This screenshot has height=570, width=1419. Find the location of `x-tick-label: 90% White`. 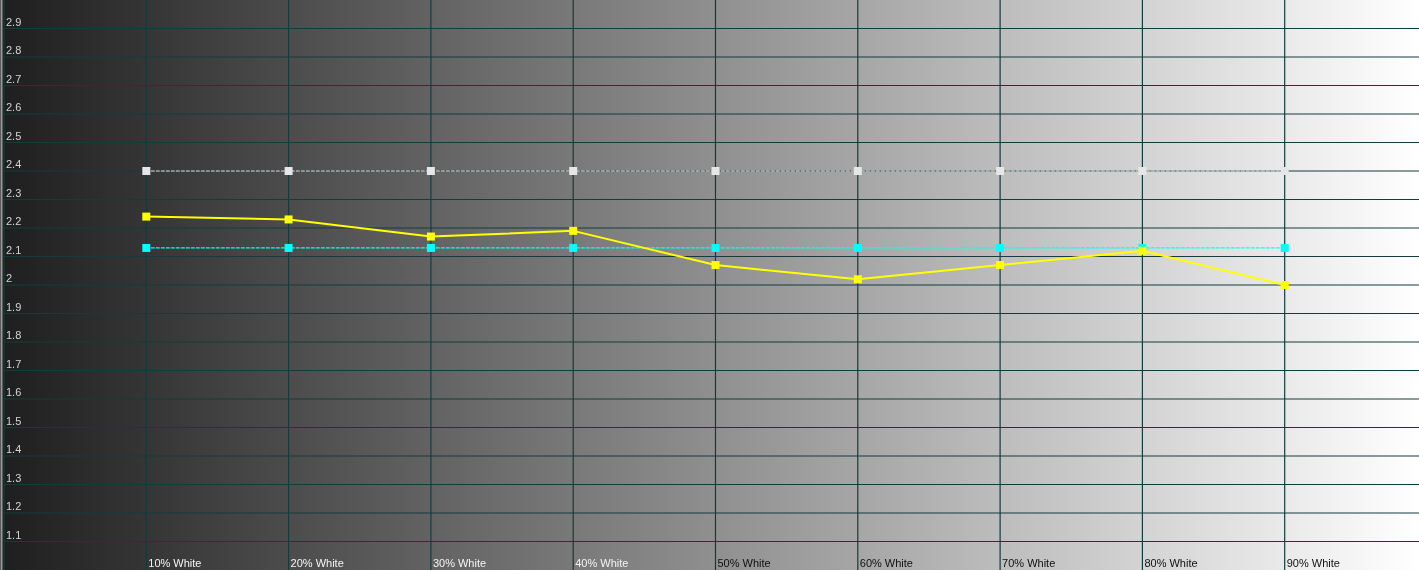

x-tick-label: 90% White is located at coordinates (1313, 563).